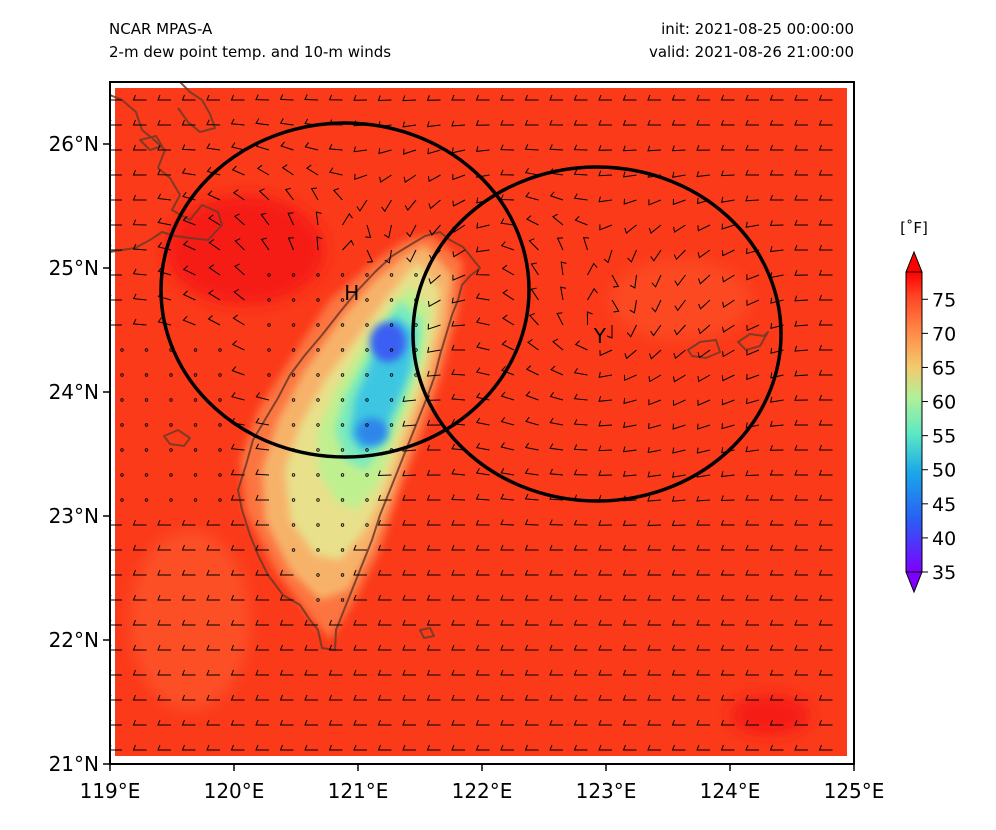 Image resolution: width=996 pixels, height=830 pixels. I want to click on lat-tick-label: 22°N, so click(74, 640).